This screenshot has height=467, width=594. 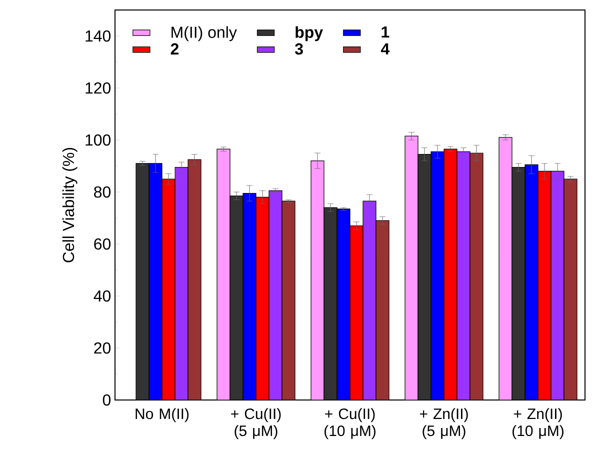 I want to click on x-tick-label: + Zn(II) (5 μM), so click(x=444, y=424).